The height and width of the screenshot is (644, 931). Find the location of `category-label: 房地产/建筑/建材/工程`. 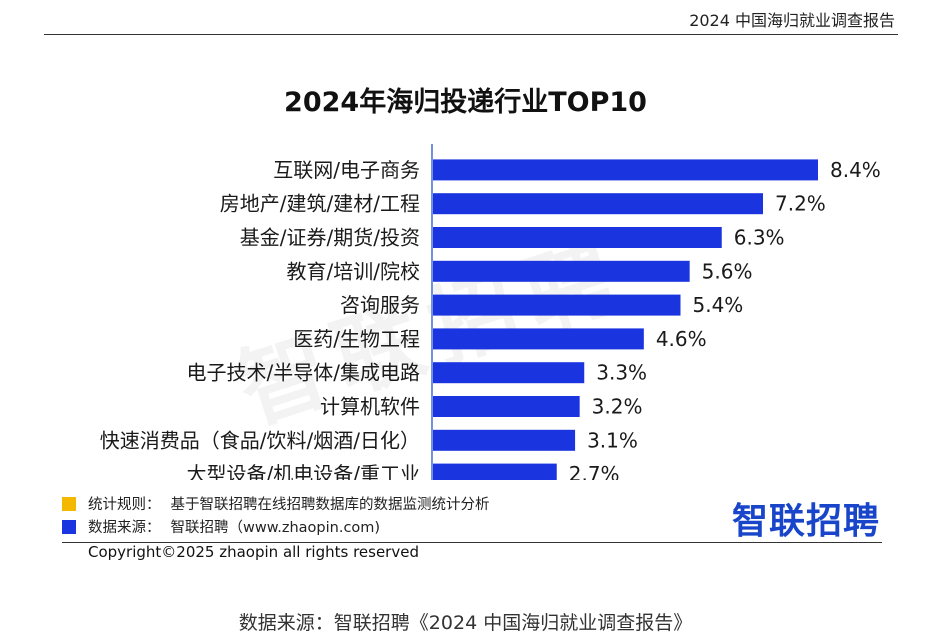

category-label: 房地产/建筑/建材/工程 is located at coordinates (320, 204).